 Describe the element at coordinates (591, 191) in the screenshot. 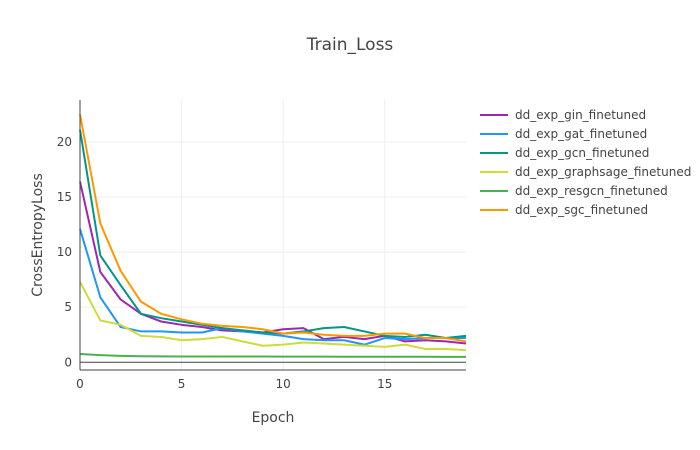

I see `legend-label: dd_exp_resgcn_finetuned` at that location.